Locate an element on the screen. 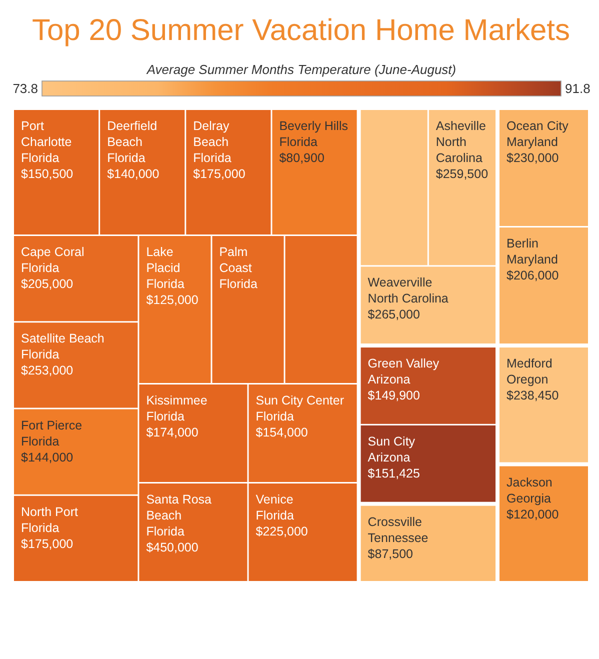  category-label: Port Charlotte is located at coordinates (46, 134).